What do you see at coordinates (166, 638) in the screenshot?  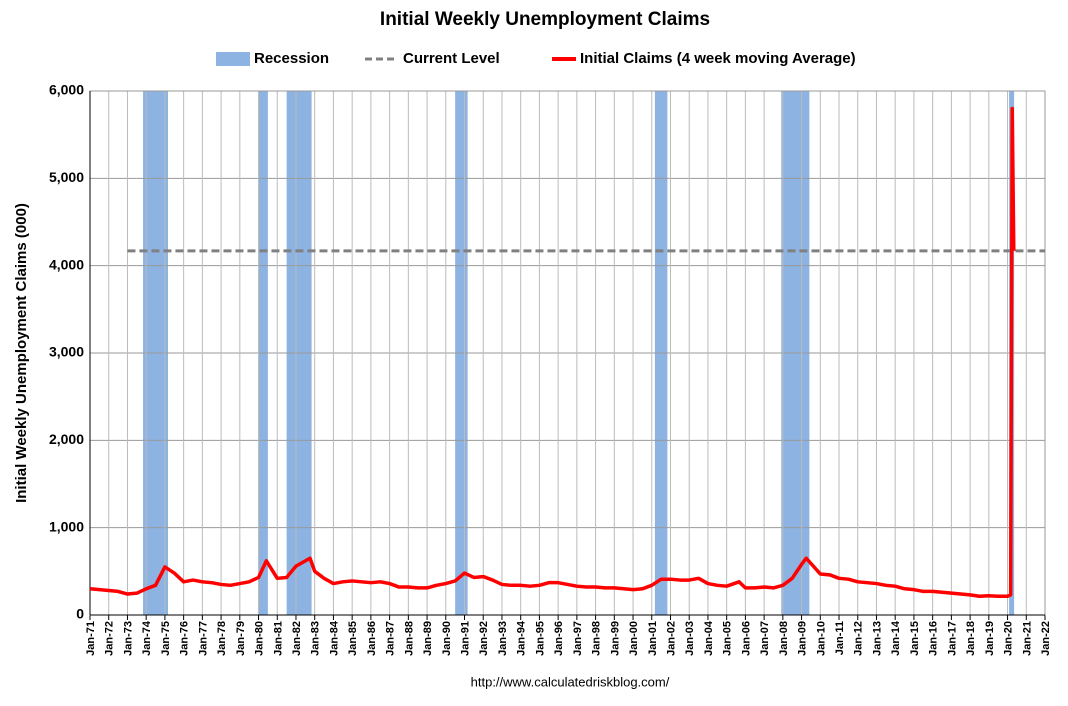 I see `x-tick-label: Jan-75` at bounding box center [166, 638].